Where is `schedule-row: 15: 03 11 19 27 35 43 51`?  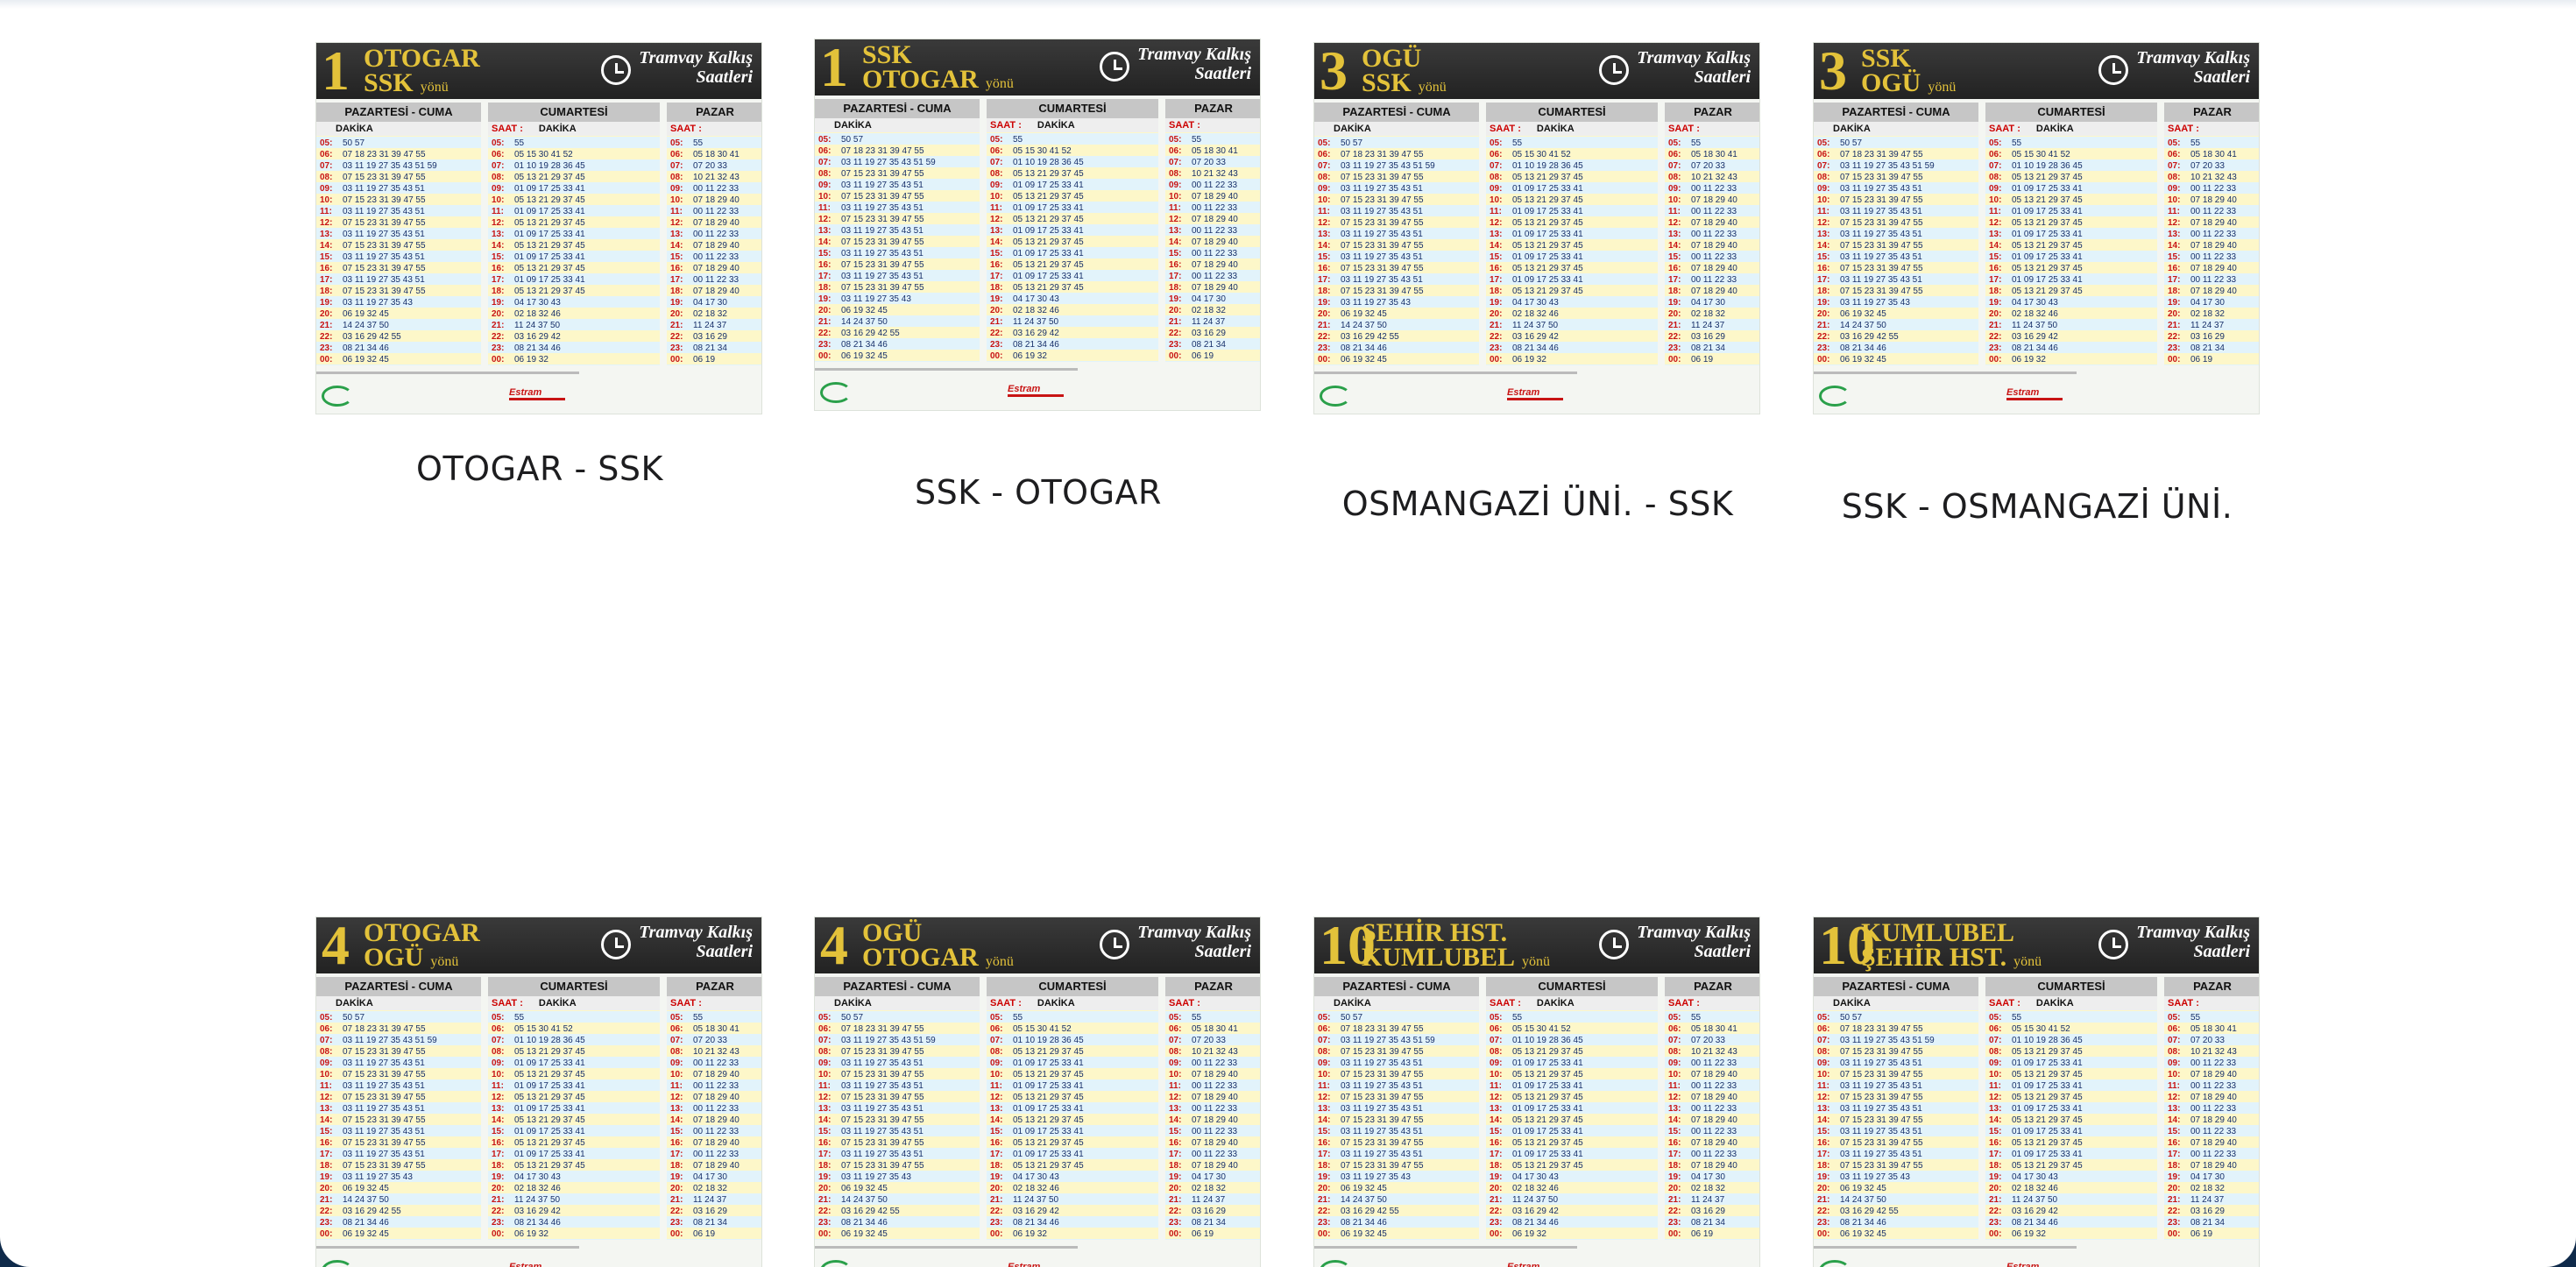
schedule-row: 15: 03 11 19 27 35 43 51 is located at coordinates (1370, 1132).